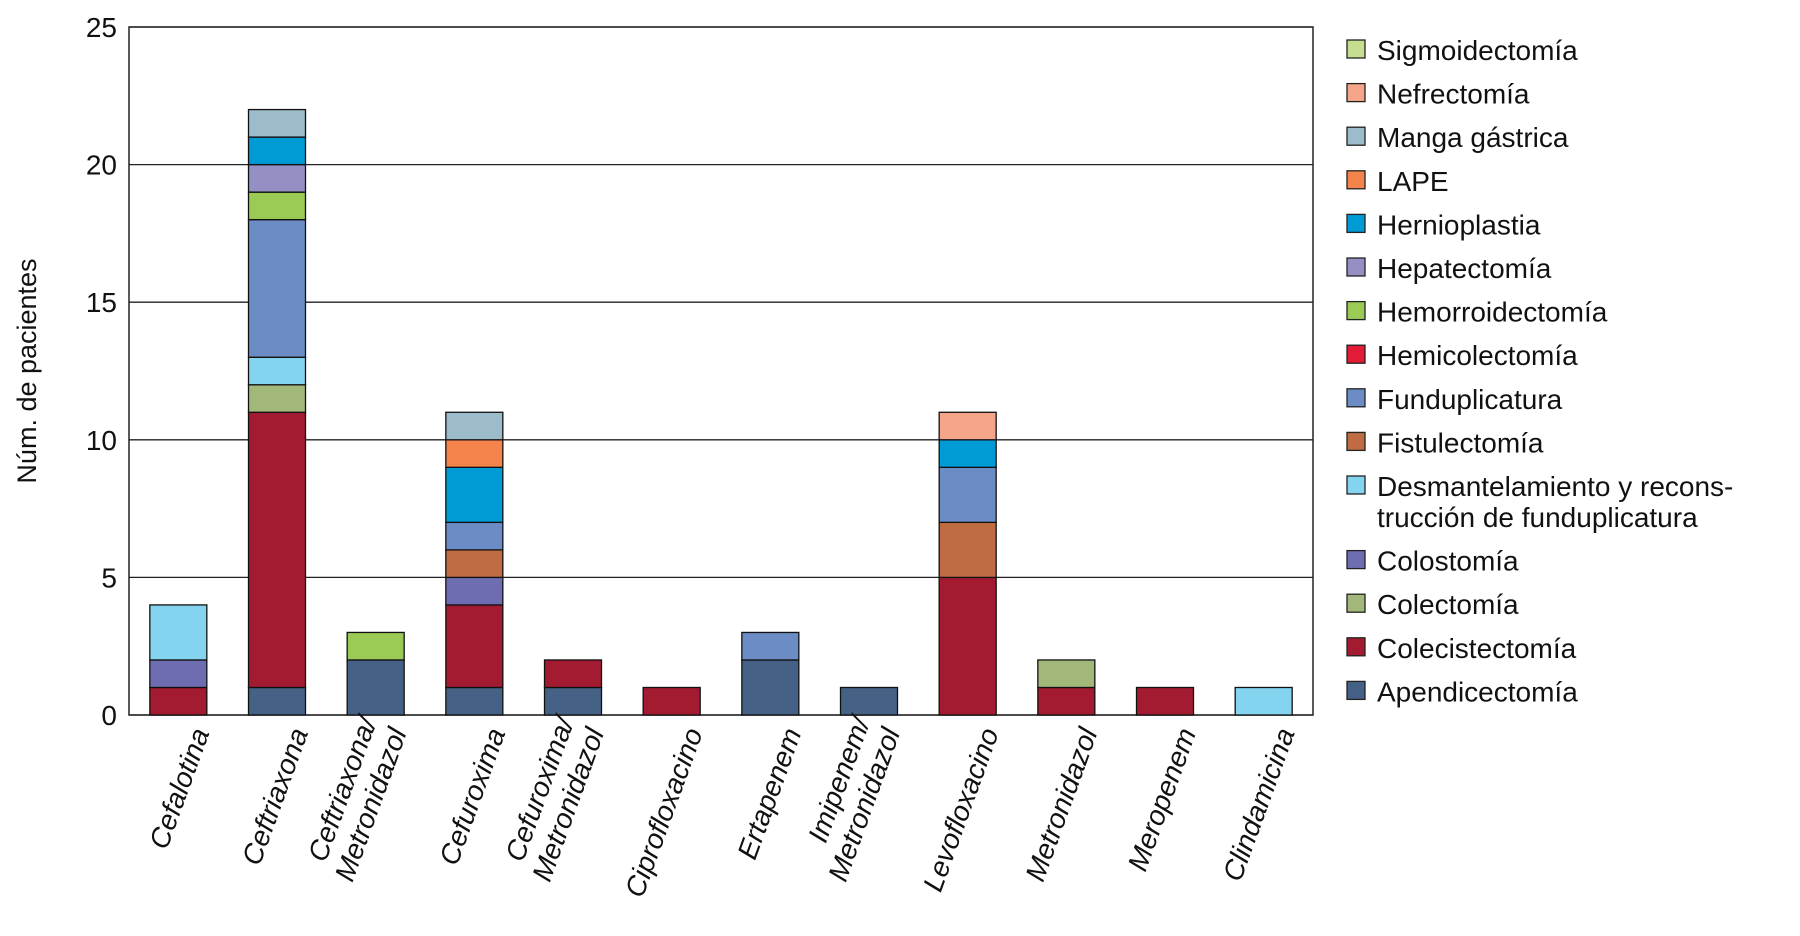 The image size is (1800, 936). What do you see at coordinates (1448, 561) in the screenshot?
I see `legend-label: Colostomía` at bounding box center [1448, 561].